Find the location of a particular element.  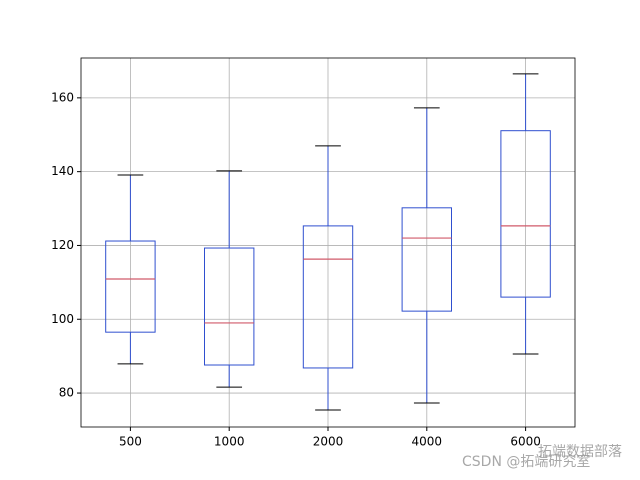

x-tick-label: 2000 is located at coordinates (328, 442).